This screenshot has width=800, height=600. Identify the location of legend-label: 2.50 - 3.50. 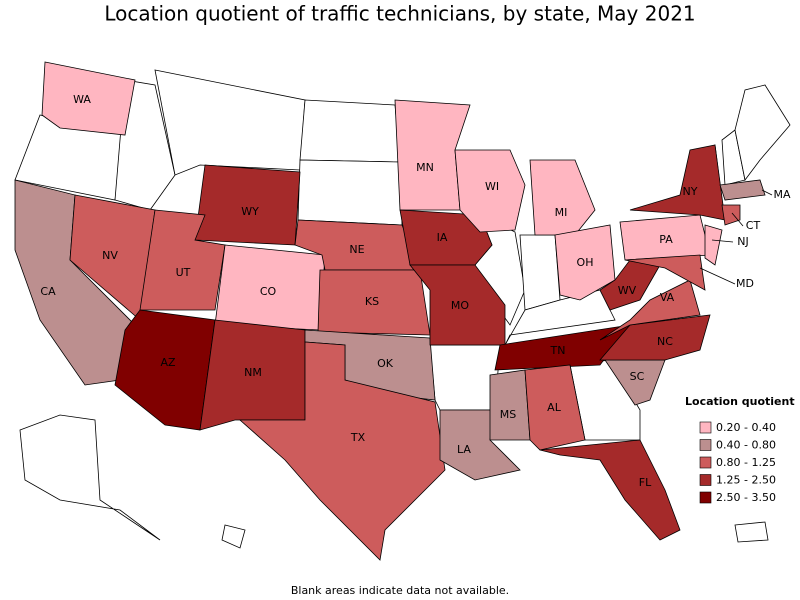
(746, 497).